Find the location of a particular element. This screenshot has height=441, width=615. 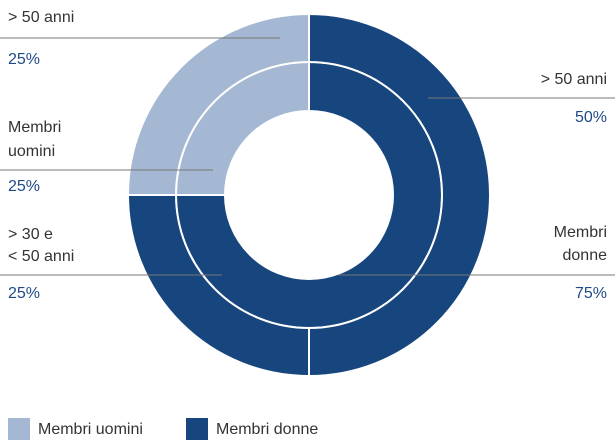

legend-label: Membri uomini is located at coordinates (90, 429).